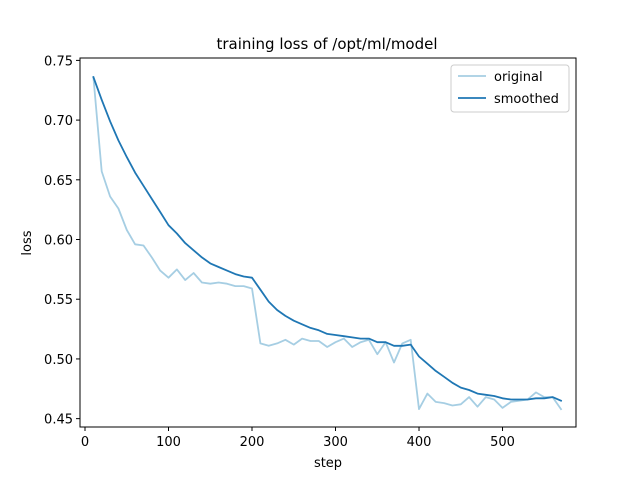 The height and width of the screenshot is (480, 640). I want to click on legend-label-smoothed: smoothed, so click(526, 99).